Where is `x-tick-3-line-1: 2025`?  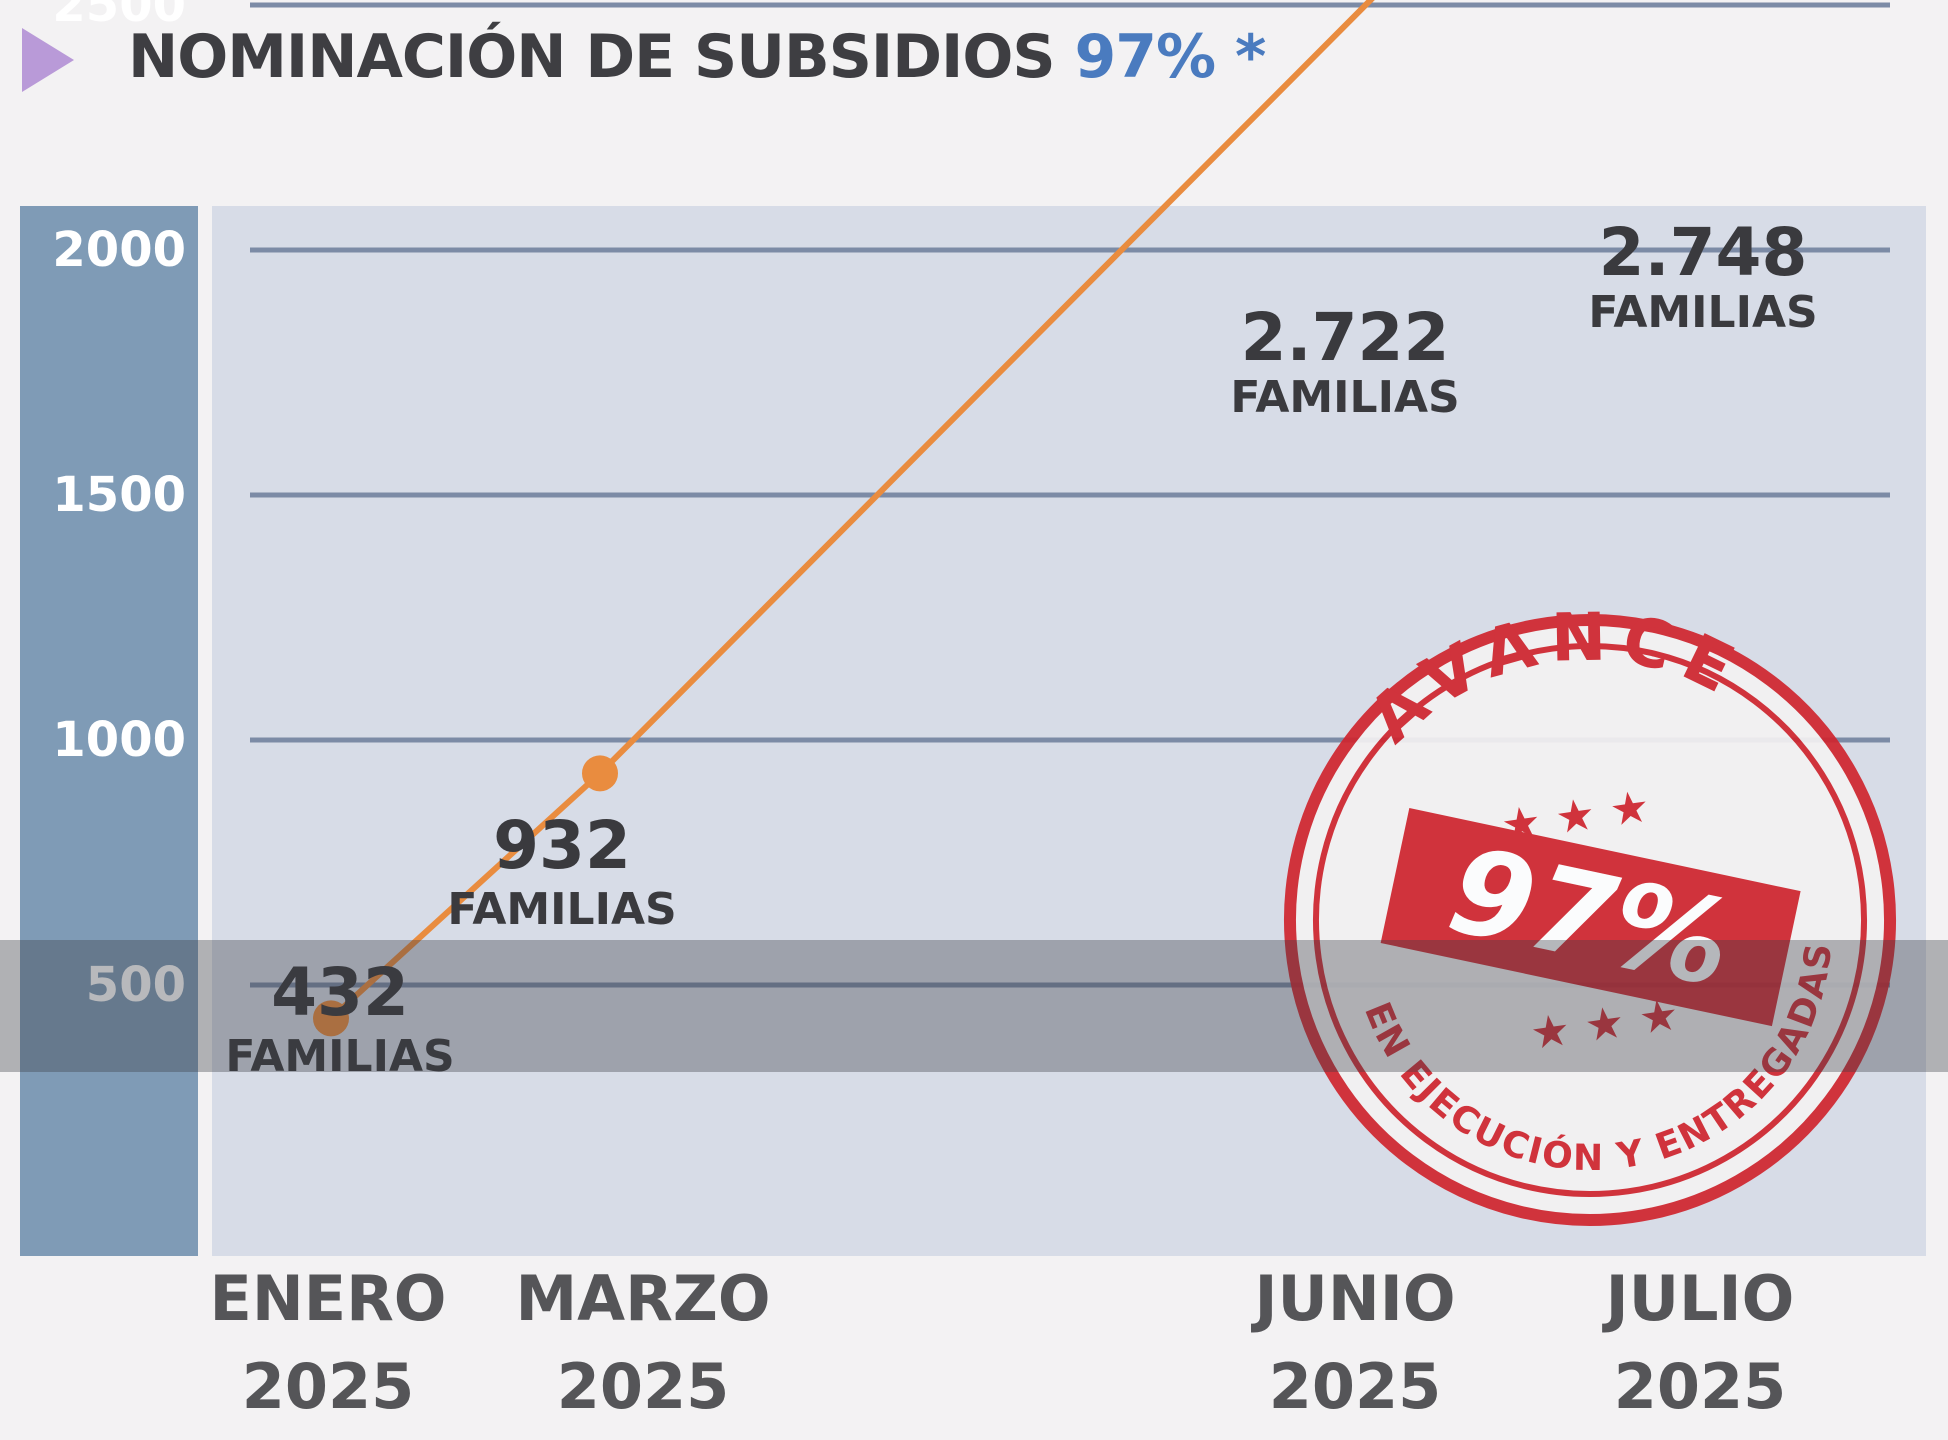 x-tick-3-line-1: 2025 is located at coordinates (1700, 1386).